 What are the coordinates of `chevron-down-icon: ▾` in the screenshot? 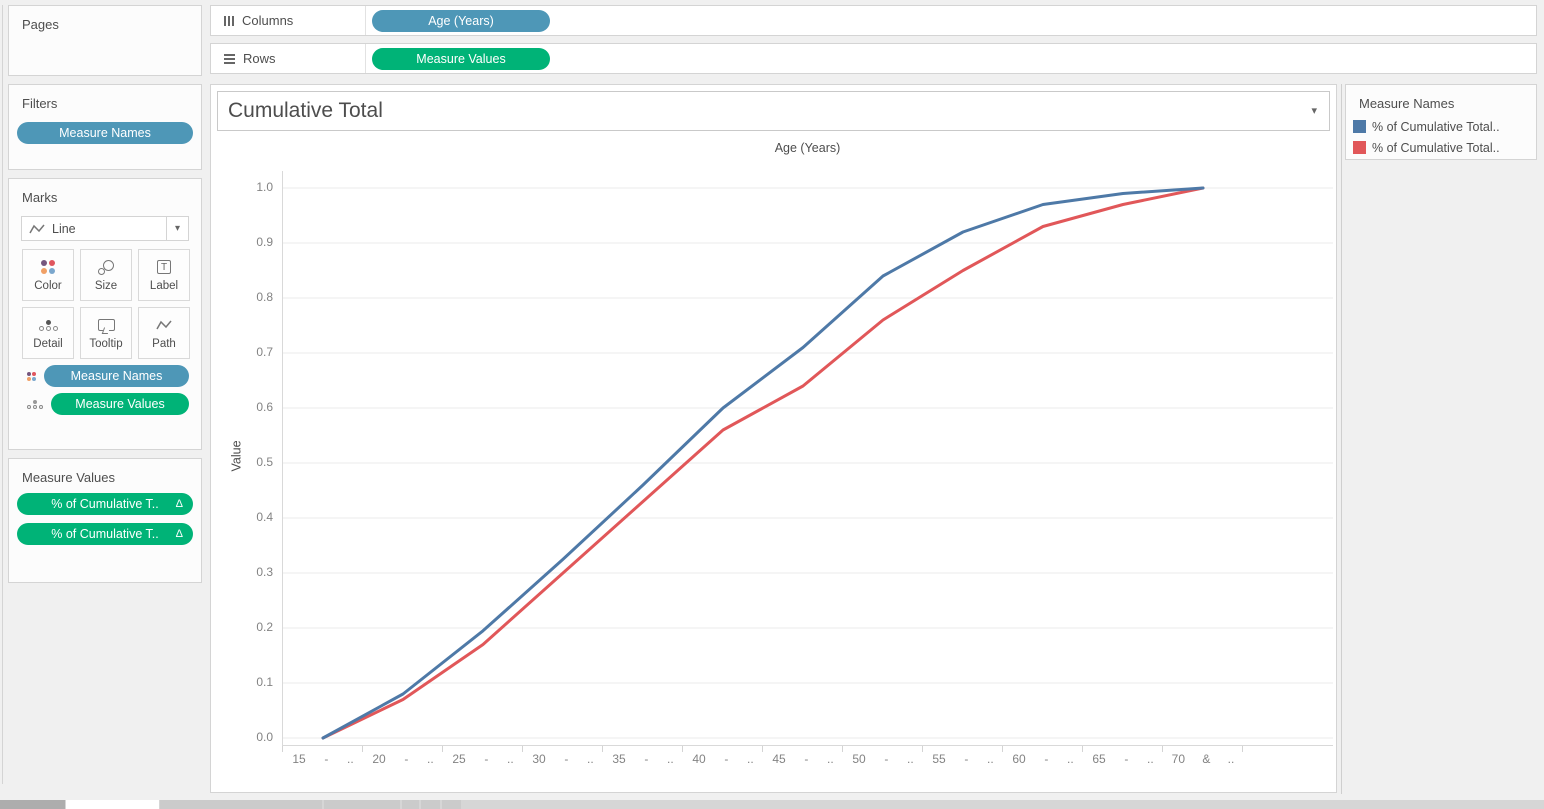 It's located at (1314, 111).